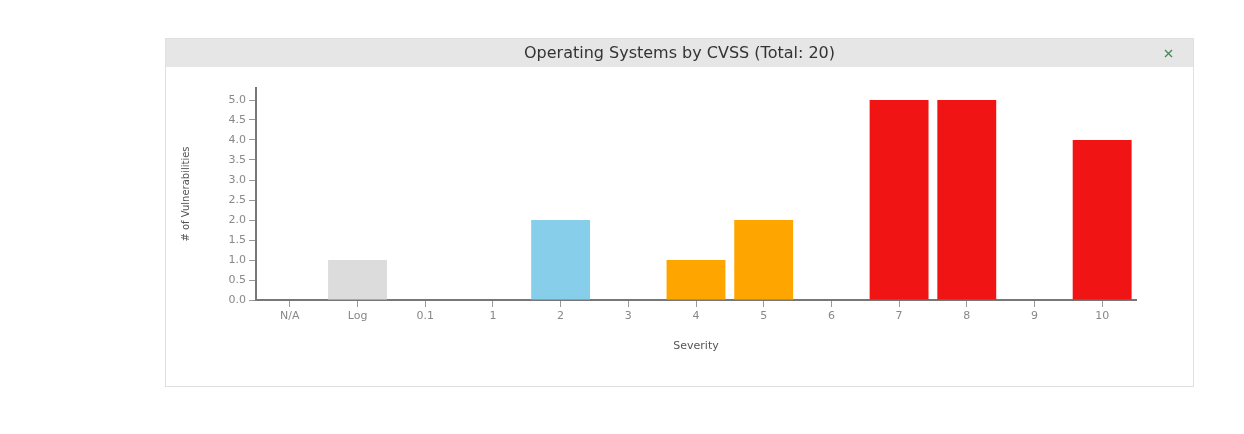 Image resolution: width=1244 pixels, height=434 pixels. I want to click on x-tick-label: N/A, so click(290, 316).